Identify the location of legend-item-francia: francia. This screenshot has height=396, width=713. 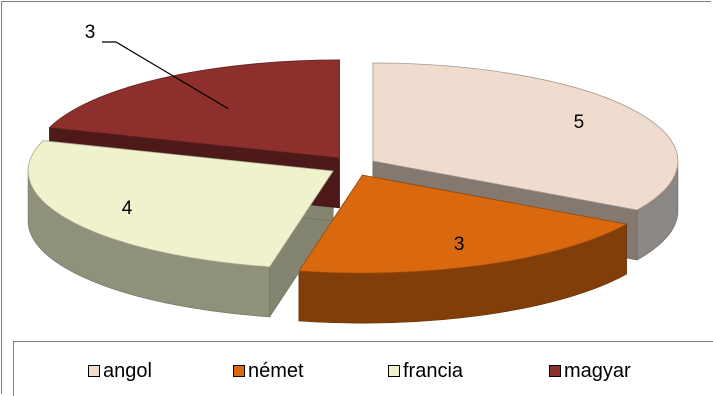
(425, 371).